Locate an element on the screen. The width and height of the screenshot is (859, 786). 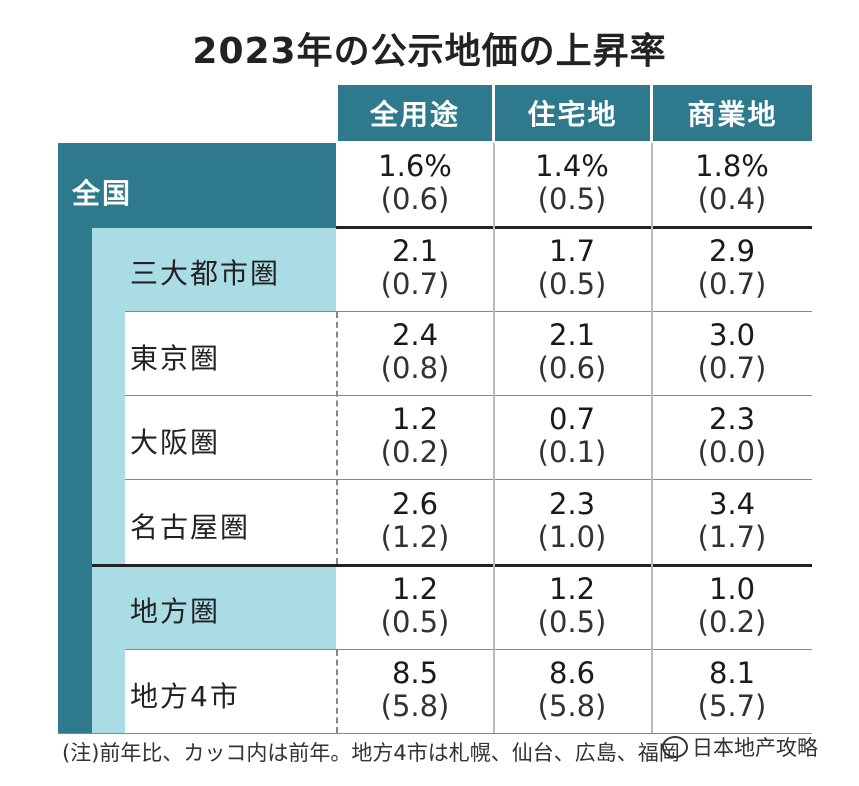
cell-regional-commercial: 1.0 (0.2) is located at coordinates (732, 605).